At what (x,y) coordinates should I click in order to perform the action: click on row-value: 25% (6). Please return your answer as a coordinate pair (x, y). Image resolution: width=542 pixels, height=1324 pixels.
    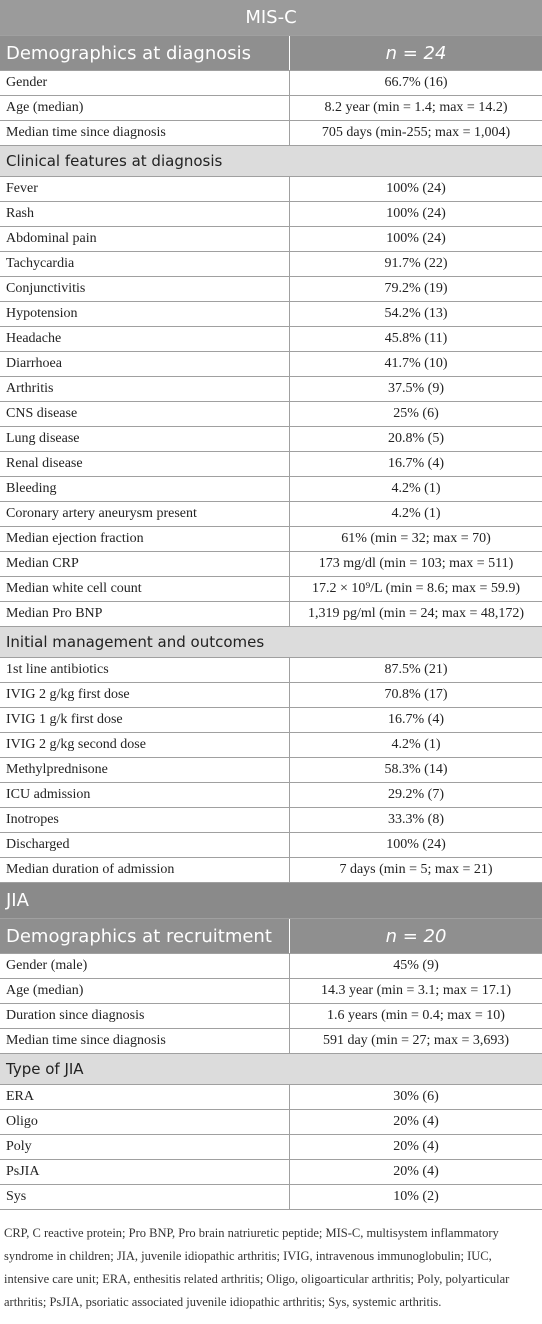
    Looking at the image, I should click on (416, 413).